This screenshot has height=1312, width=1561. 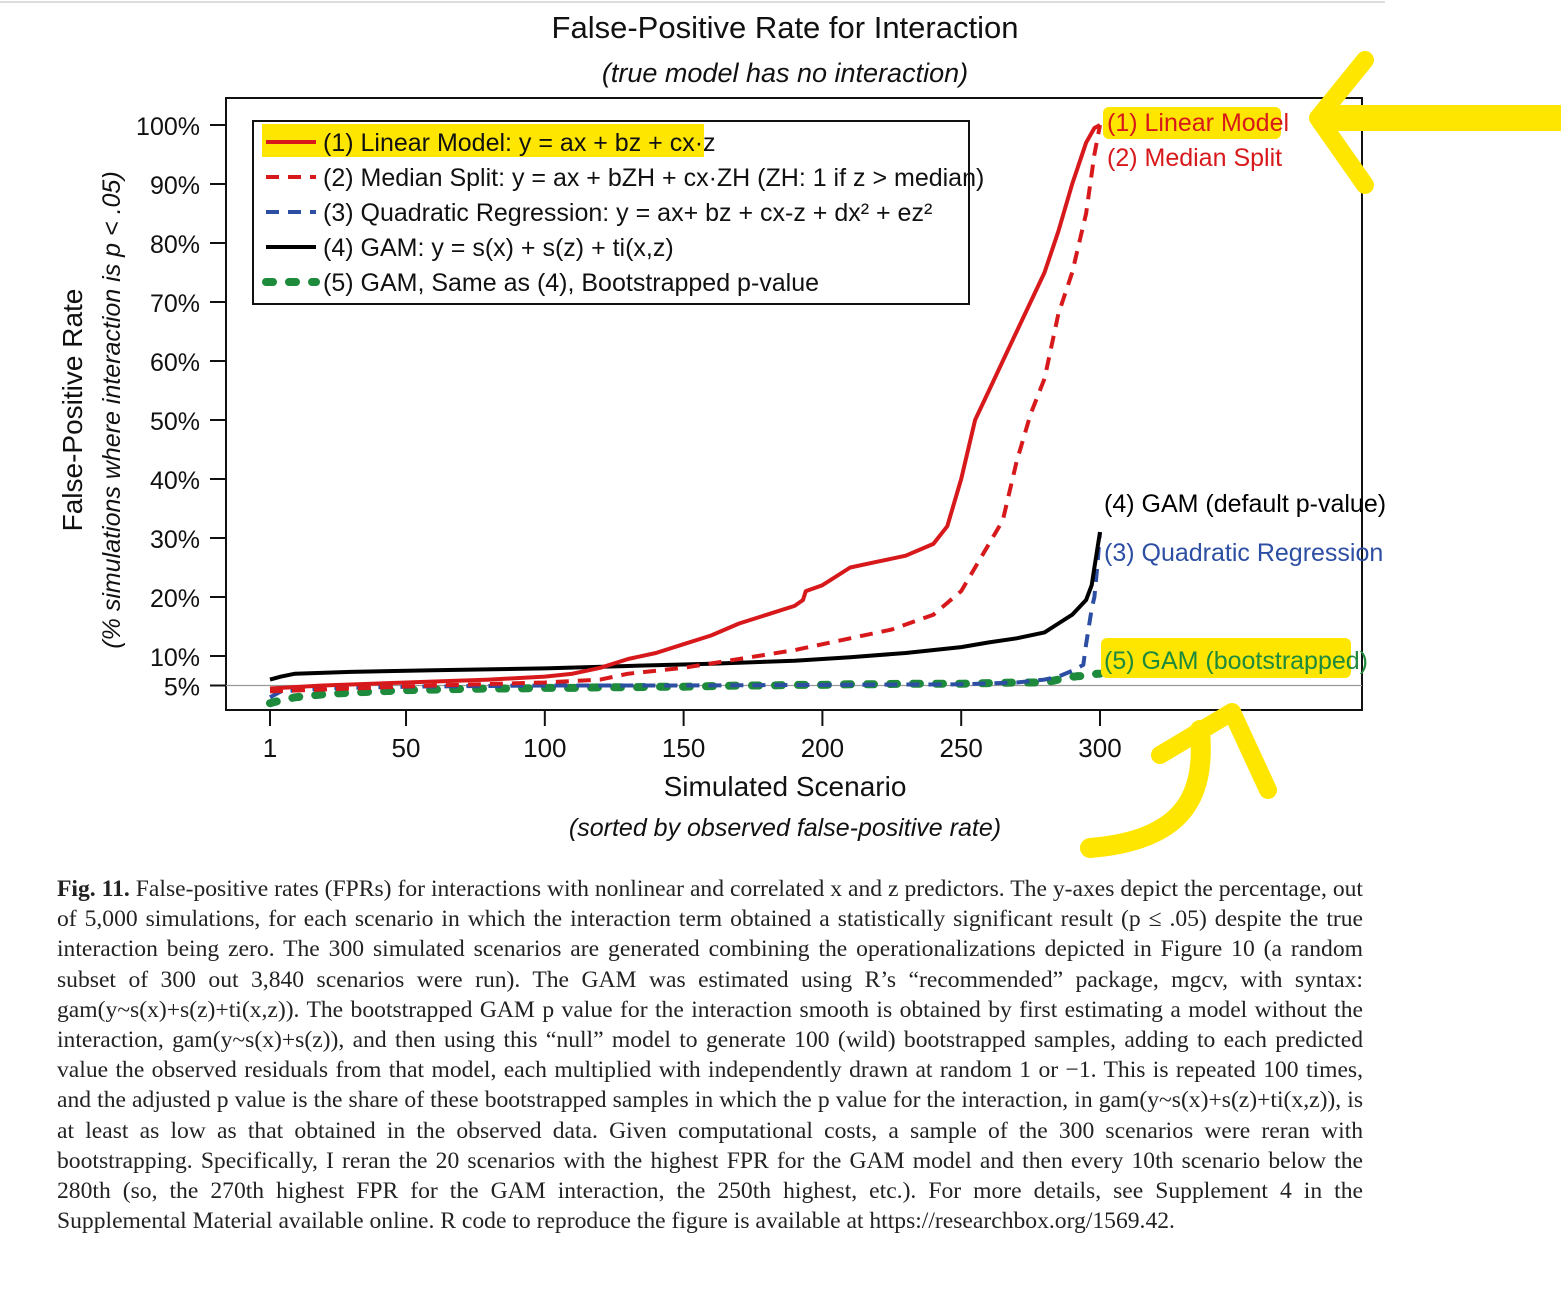 What do you see at coordinates (93, 889) in the screenshot?
I see `caption-label: Fig. 11.` at bounding box center [93, 889].